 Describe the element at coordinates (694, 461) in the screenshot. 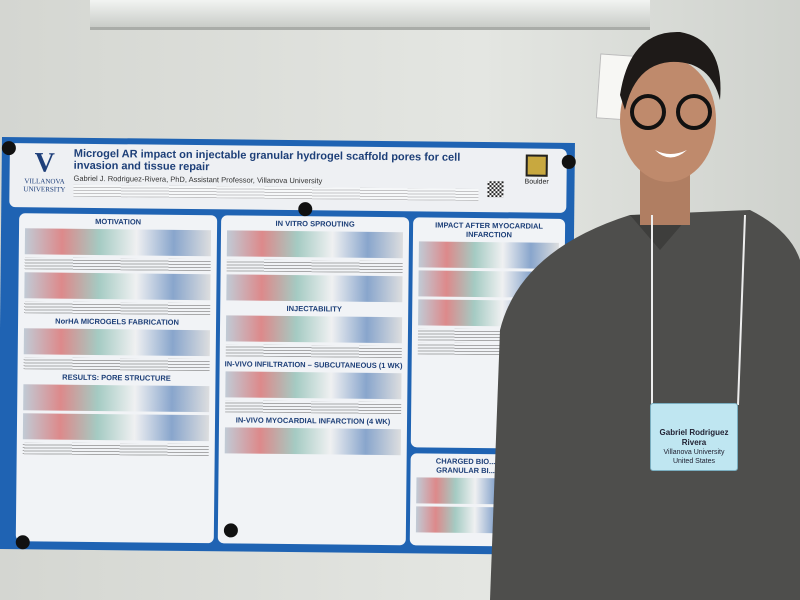

I see `badge-country: United States` at that location.